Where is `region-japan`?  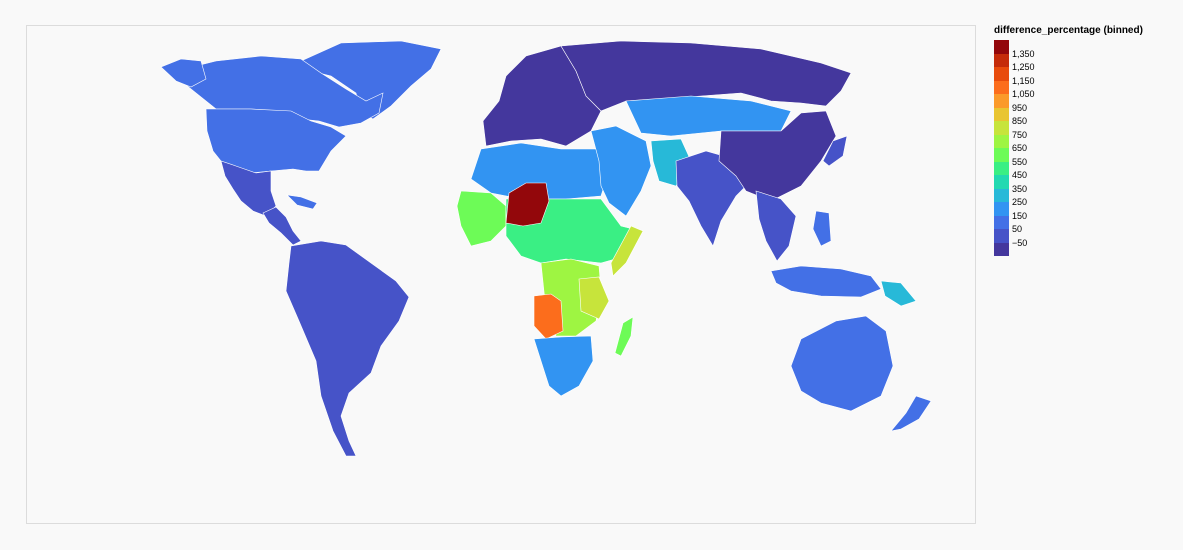
region-japan is located at coordinates (835, 151).